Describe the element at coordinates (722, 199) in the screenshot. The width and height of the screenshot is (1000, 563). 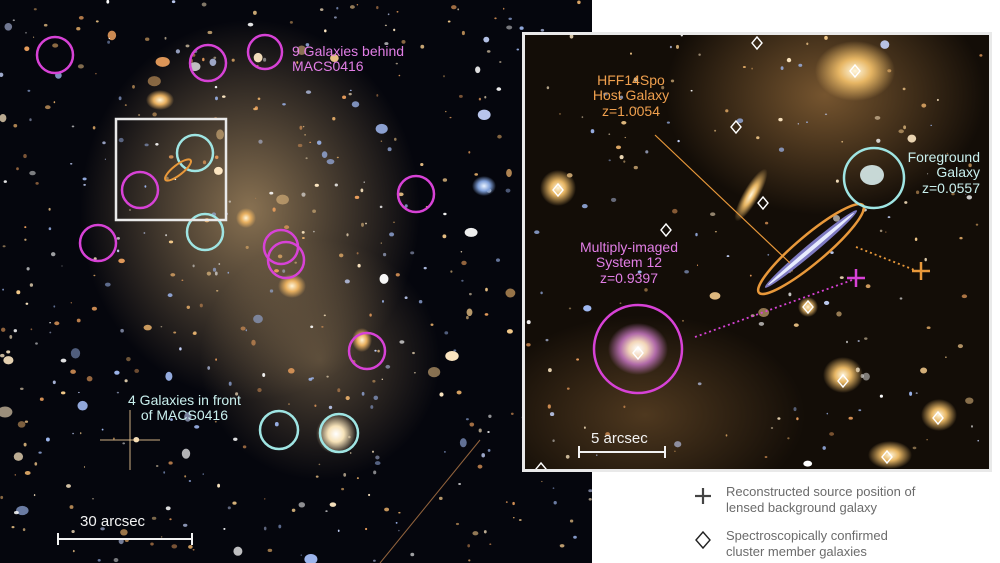
I see `host-callout-line` at that location.